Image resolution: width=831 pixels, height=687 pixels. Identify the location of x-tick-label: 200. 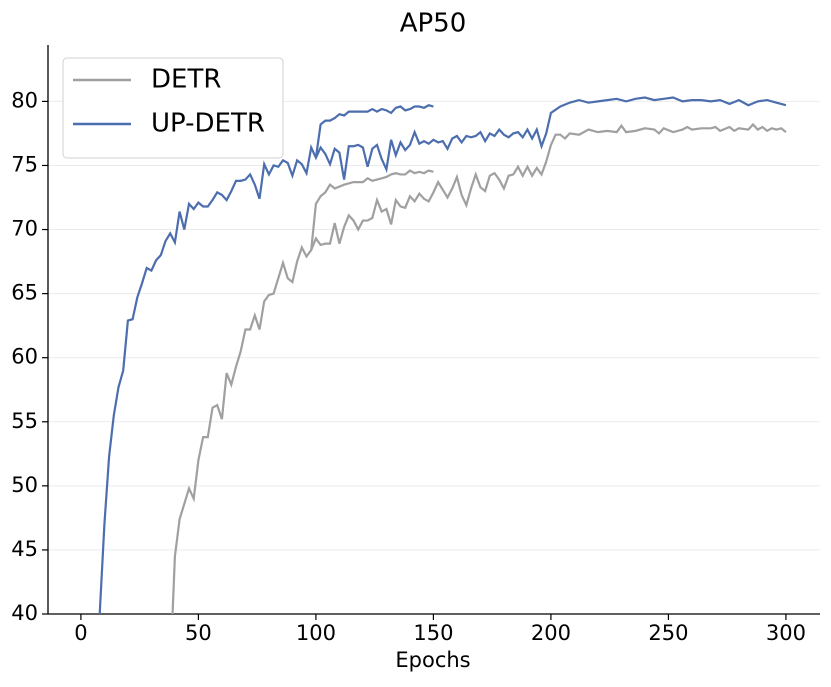
(551, 633).